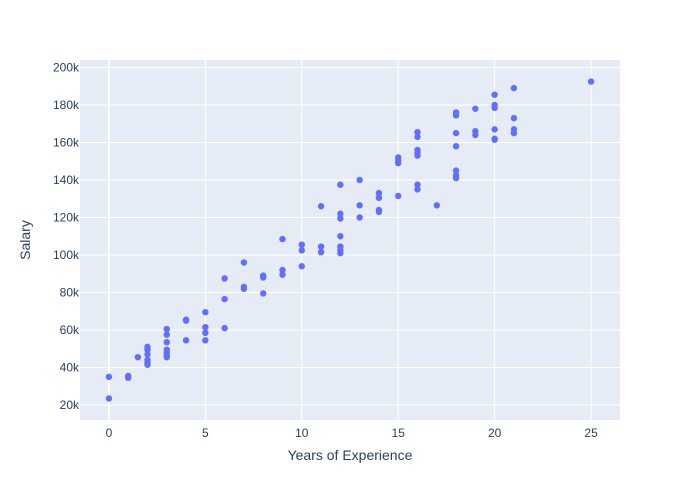  Describe the element at coordinates (591, 433) in the screenshot. I see `x-tick-label: 25` at that location.